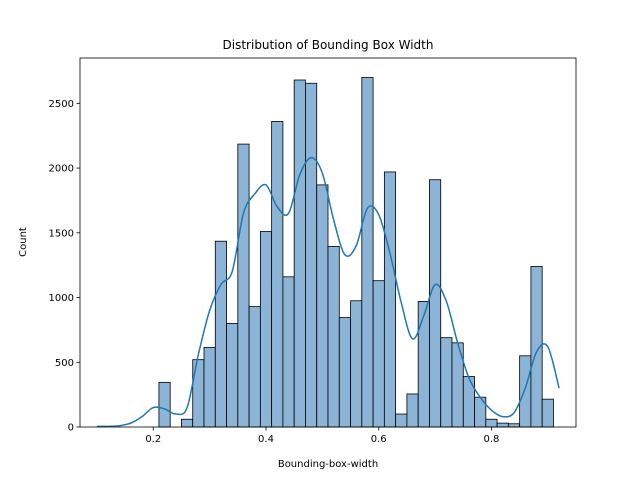 The height and width of the screenshot is (480, 640). What do you see at coordinates (492, 439) in the screenshot?
I see `x-tick-label: 0.8` at bounding box center [492, 439].